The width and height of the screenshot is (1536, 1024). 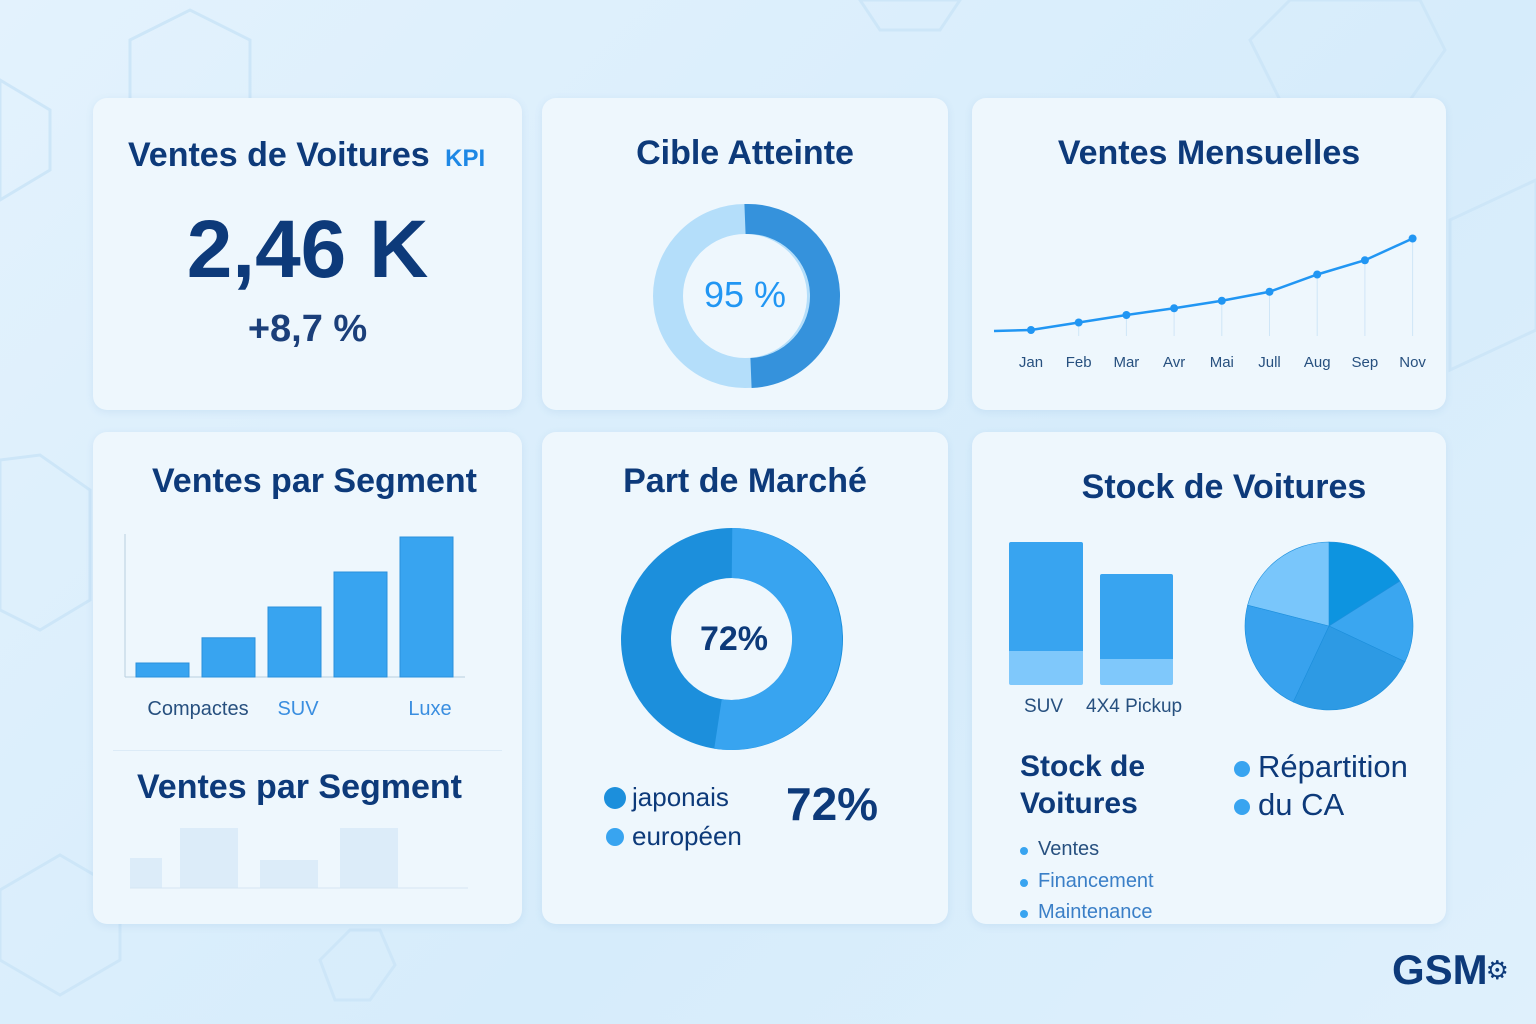 I want to click on stock-subtitle: Stock de Voitures, so click(x=1083, y=785).